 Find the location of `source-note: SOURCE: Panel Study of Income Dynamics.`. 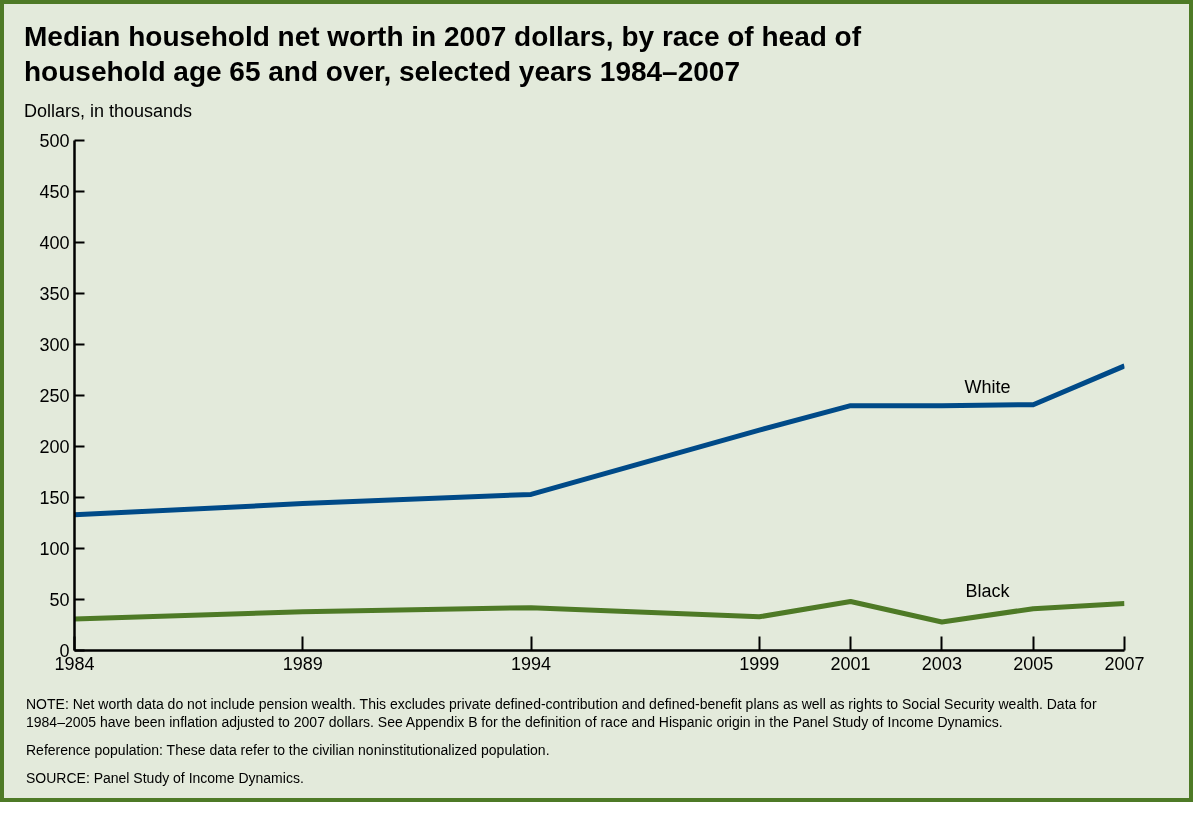

source-note: SOURCE: Panel Study of Income Dynamics. is located at coordinates (165, 778).